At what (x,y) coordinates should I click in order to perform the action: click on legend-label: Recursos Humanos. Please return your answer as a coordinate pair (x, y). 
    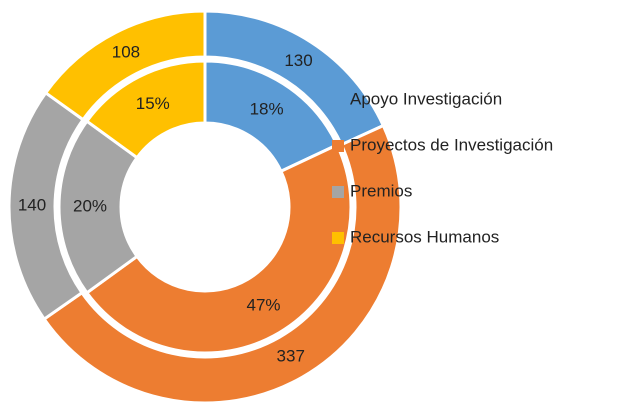
    Looking at the image, I should click on (424, 236).